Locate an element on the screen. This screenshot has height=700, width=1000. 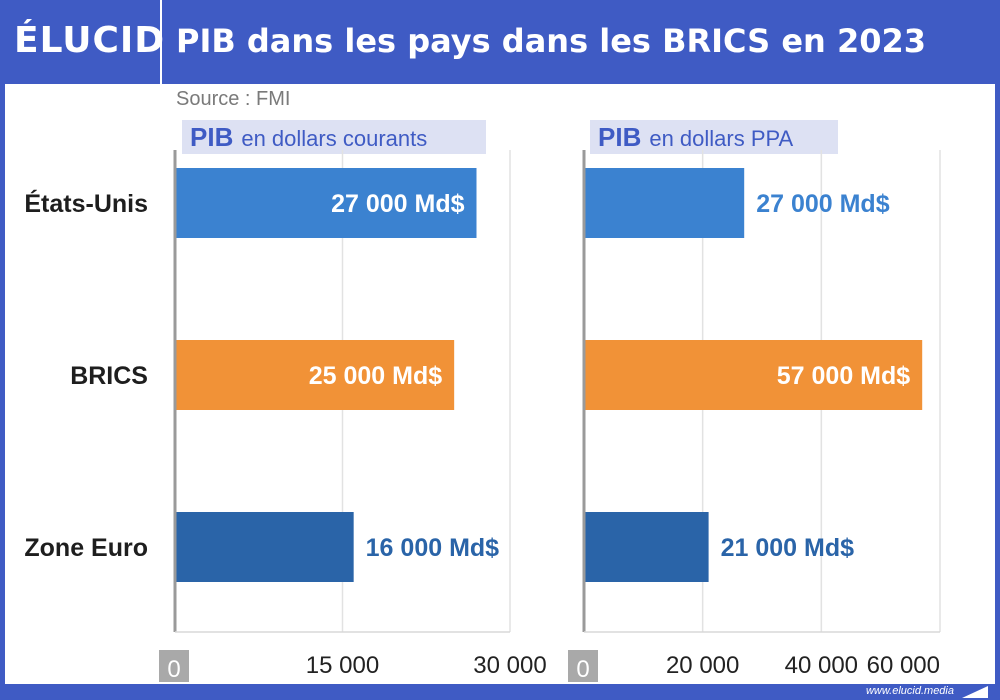
category-label: Zone Euro is located at coordinates (86, 548).